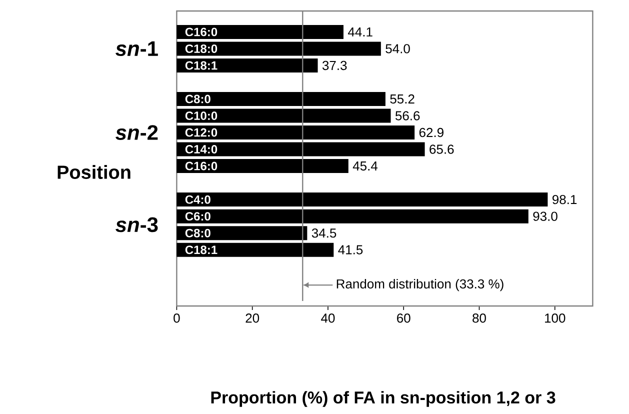 This screenshot has height=414, width=629. I want to click on text: sn-1, so click(137, 48).